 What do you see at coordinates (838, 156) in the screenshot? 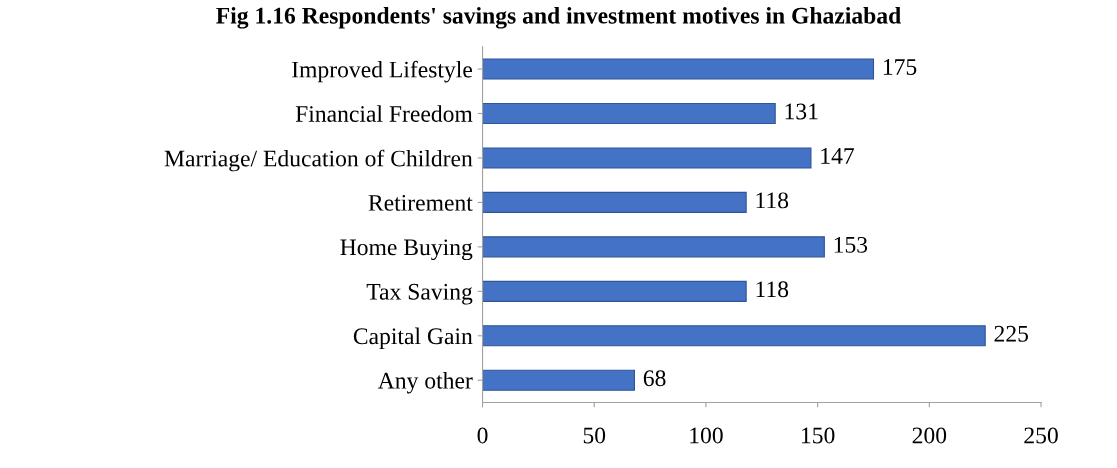
I see `data-label: 147` at bounding box center [838, 156].